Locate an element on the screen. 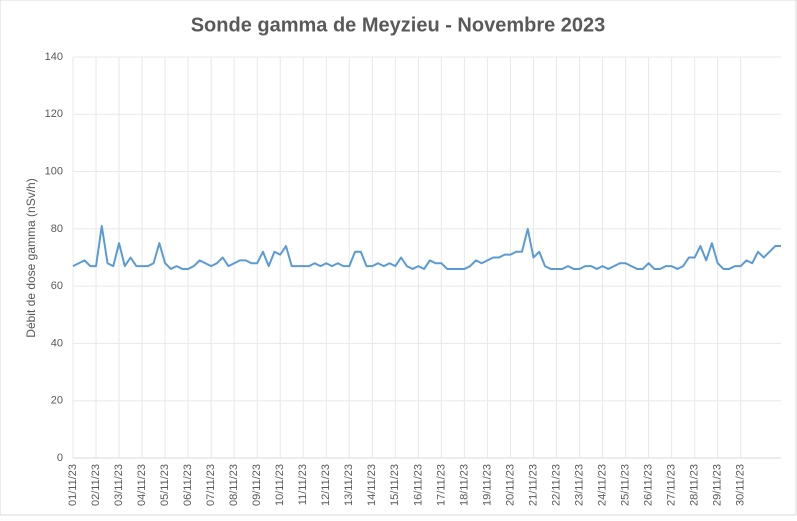  x-tick-label: 02/11/23 is located at coordinates (96, 485).